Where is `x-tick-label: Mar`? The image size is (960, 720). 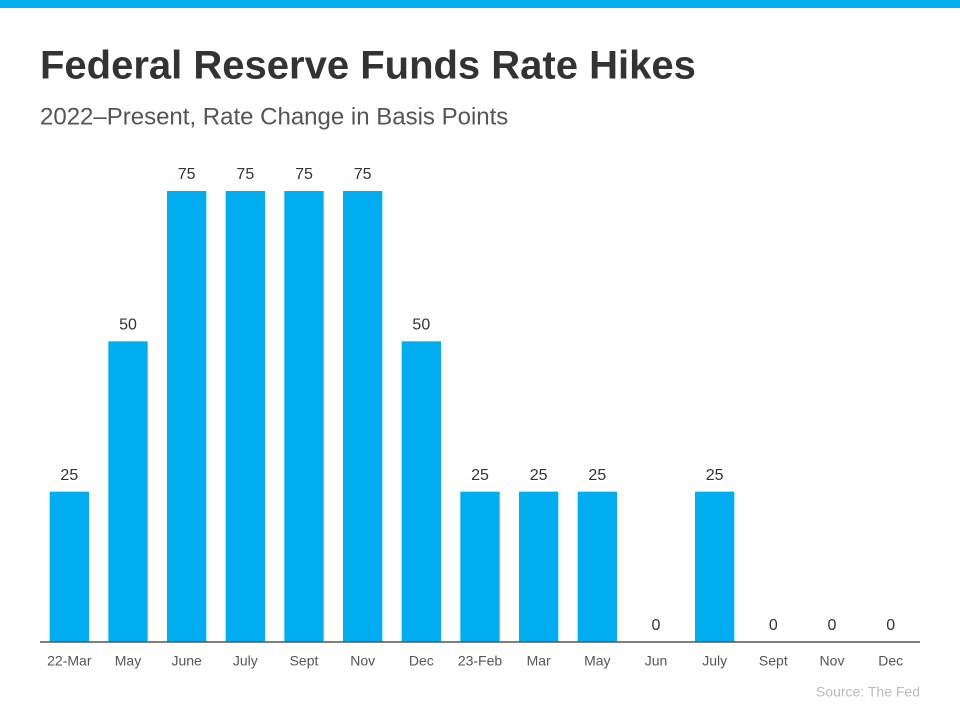
x-tick-label: Mar is located at coordinates (539, 661).